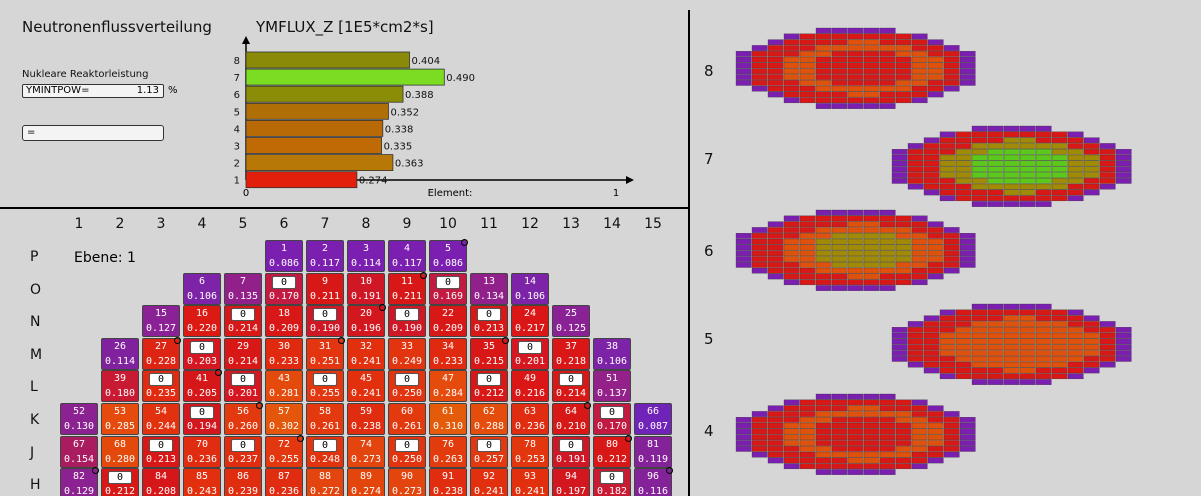 The image size is (1201, 496). Describe the element at coordinates (489, 288) in the screenshot. I see `fuel-assembly-cell: 13 0.134` at that location.